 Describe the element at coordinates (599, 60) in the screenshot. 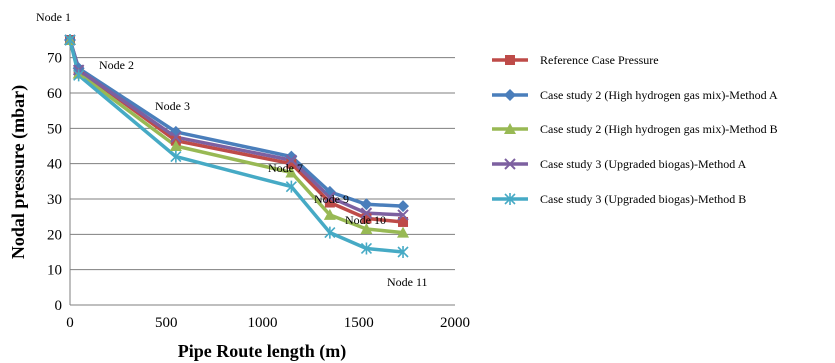

I see `legend-label: Reference Case Pressure` at that location.